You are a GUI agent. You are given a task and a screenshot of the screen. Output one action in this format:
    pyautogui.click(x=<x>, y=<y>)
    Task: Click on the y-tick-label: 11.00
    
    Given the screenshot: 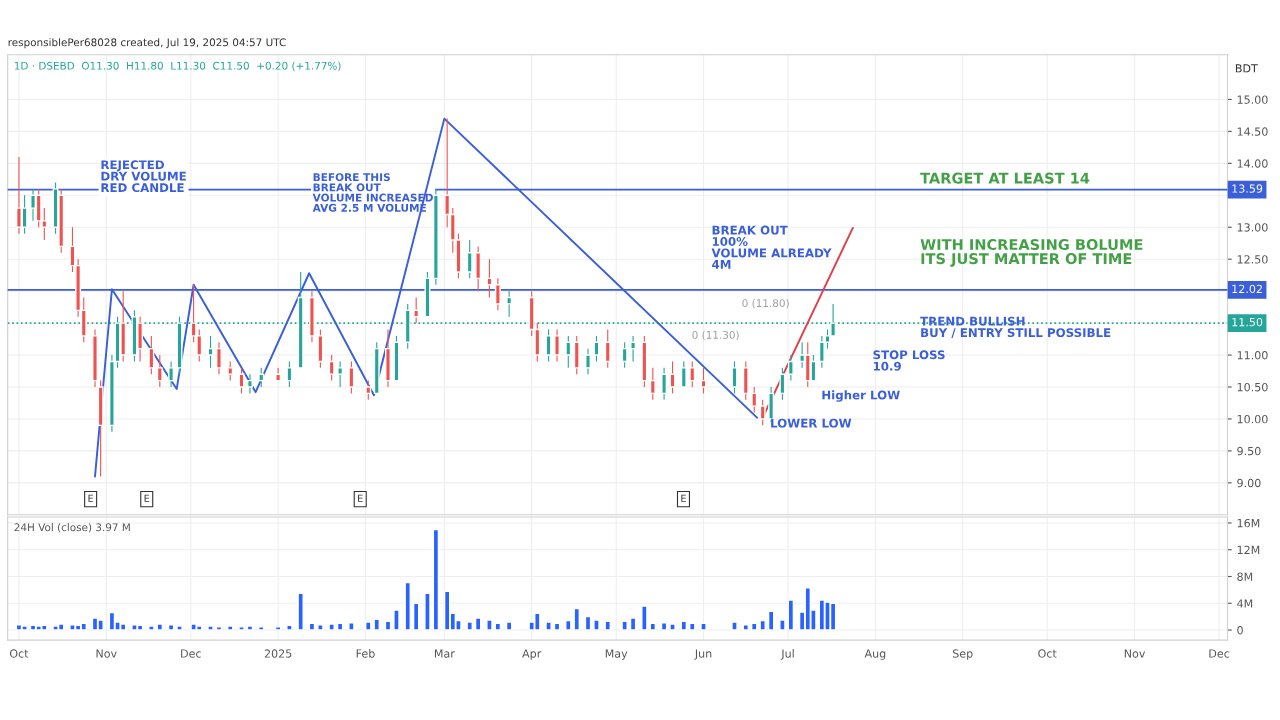 What is the action you would take?
    pyautogui.click(x=1252, y=355)
    